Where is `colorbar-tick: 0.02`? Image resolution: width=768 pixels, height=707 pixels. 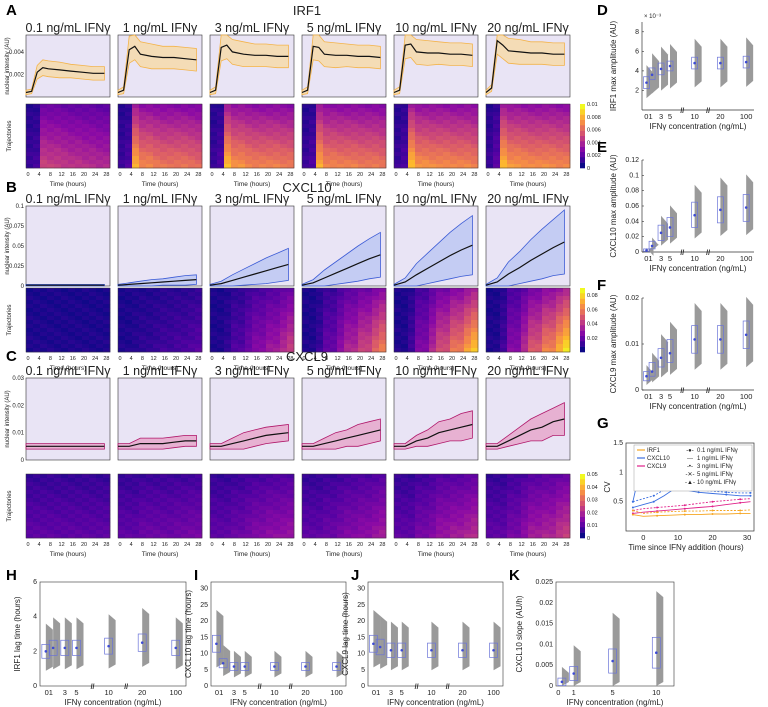
colorbar-tick: 0.02 is located at coordinates (592, 339).